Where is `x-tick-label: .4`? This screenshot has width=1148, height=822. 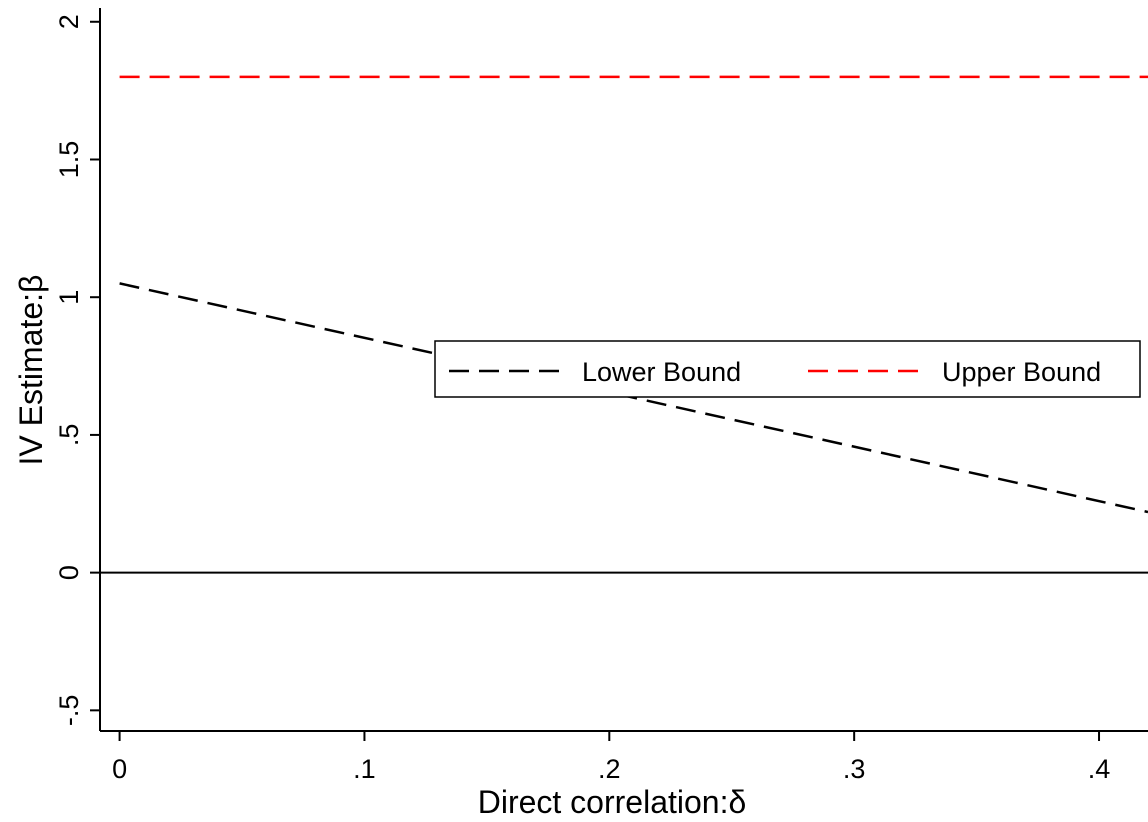
x-tick-label: .4 is located at coordinates (1099, 769).